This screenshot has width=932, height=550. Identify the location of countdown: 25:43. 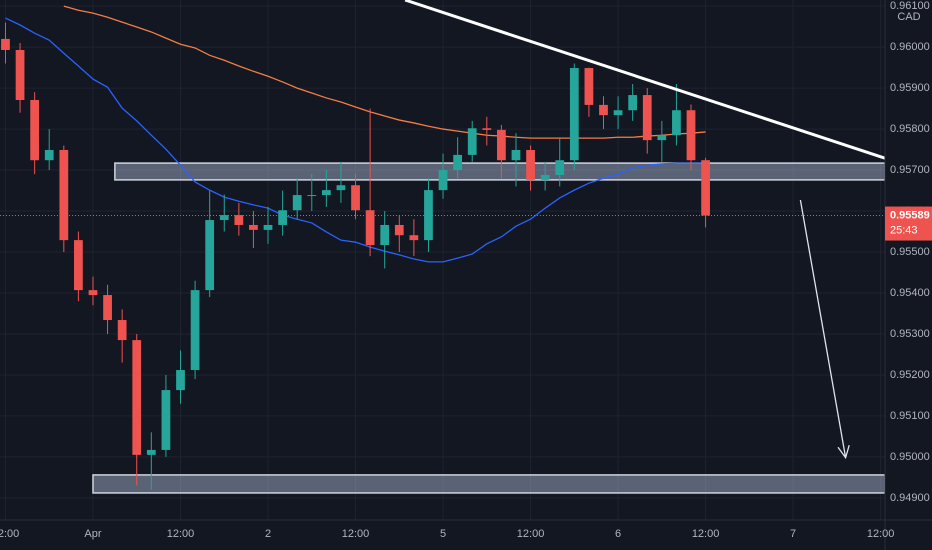
(904, 230).